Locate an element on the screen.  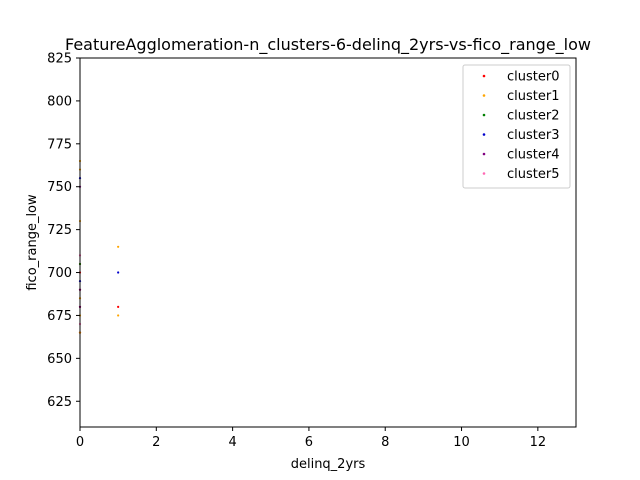
legend-marker-cluster2 is located at coordinates (484, 115).